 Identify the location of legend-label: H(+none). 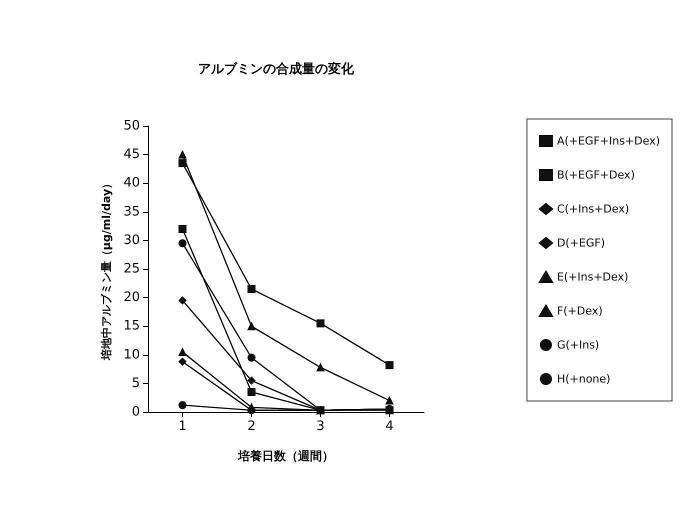
(583, 379).